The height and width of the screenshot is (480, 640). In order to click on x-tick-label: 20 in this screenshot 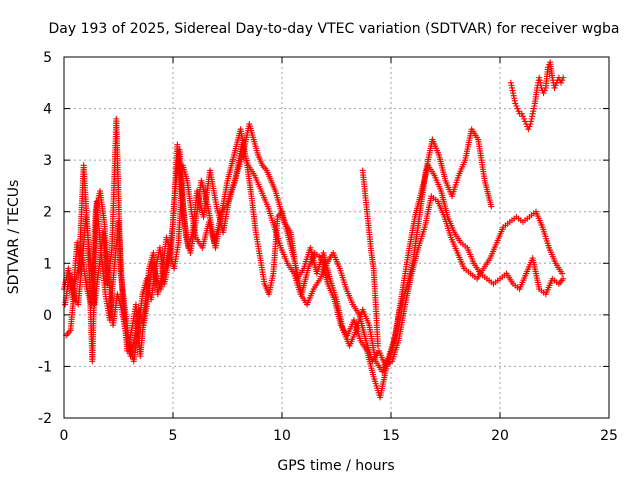, I will do `click(500, 436)`.